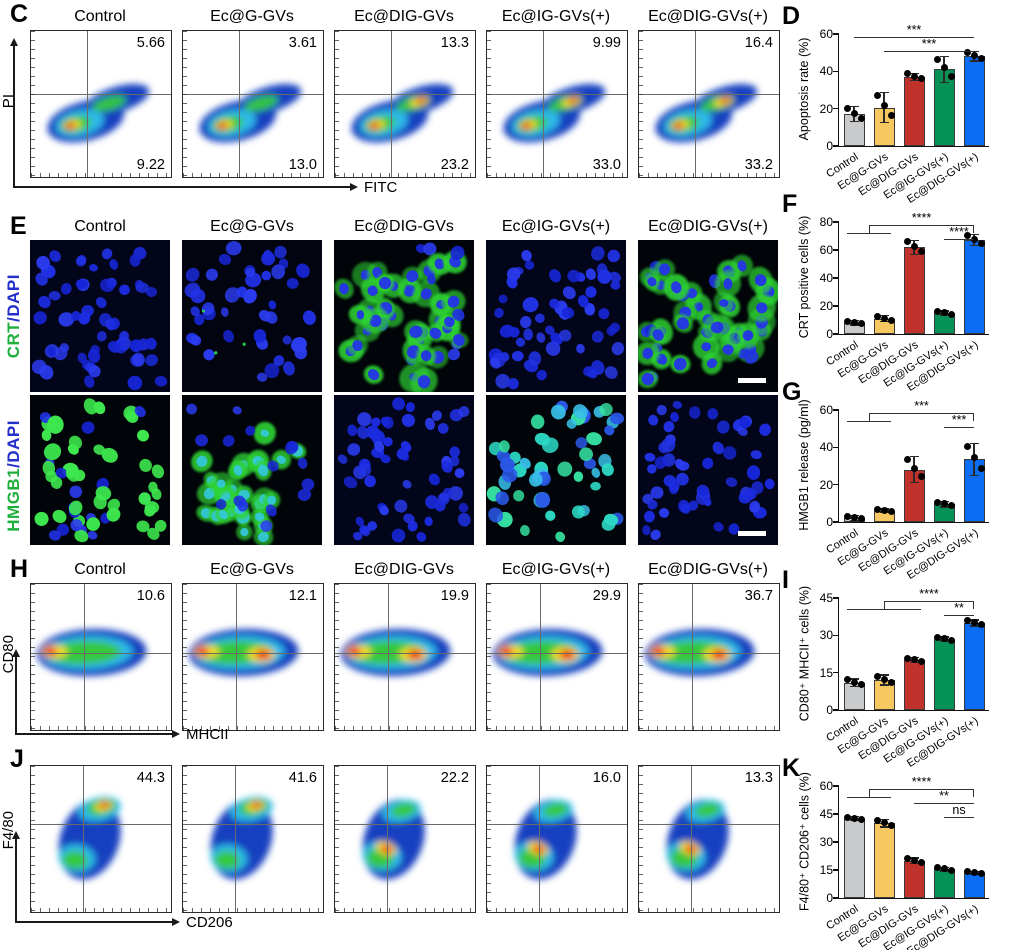 The height and width of the screenshot is (950, 1012). What do you see at coordinates (826, 447) in the screenshot?
I see `y-tick-label: 40` at bounding box center [826, 447].